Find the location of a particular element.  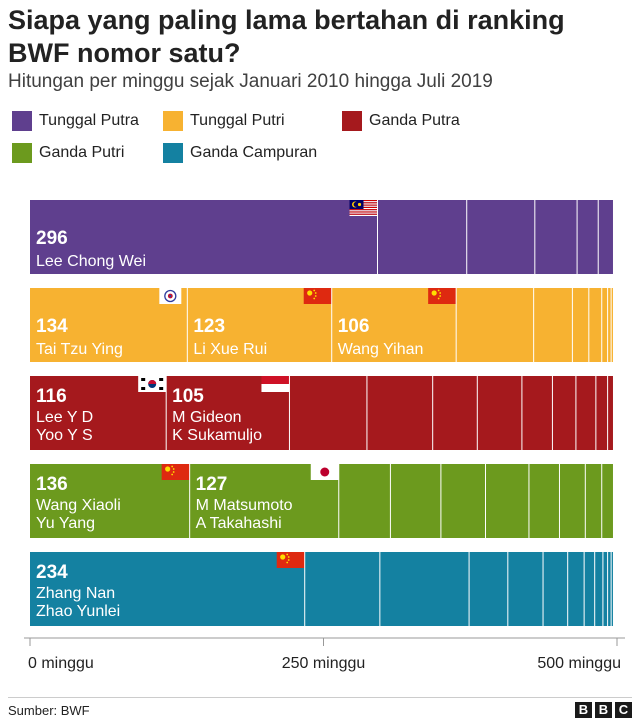

legend-item-ganda-putri: Ganda Putri is located at coordinates (68, 153).